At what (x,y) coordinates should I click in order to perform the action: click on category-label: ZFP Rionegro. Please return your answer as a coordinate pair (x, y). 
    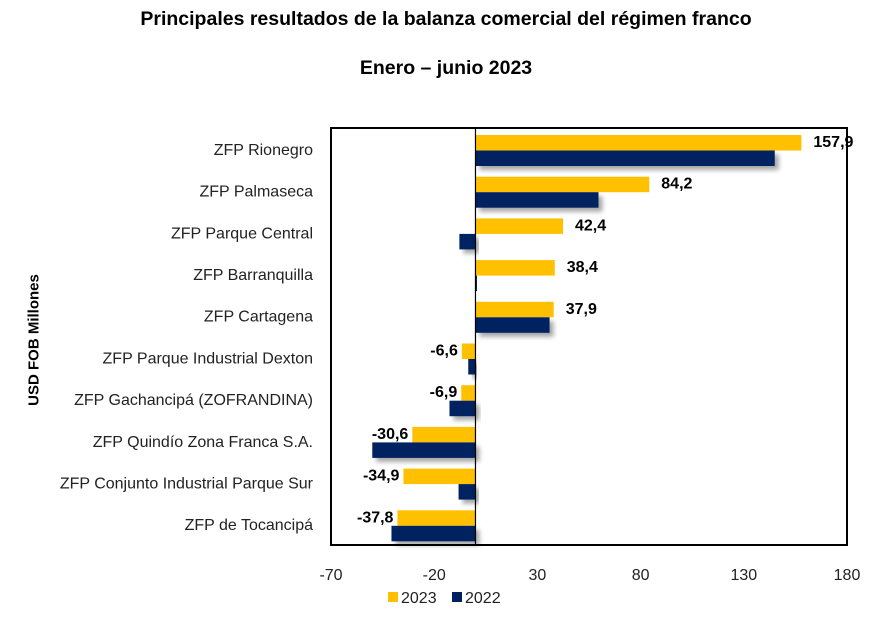
    Looking at the image, I should click on (263, 150).